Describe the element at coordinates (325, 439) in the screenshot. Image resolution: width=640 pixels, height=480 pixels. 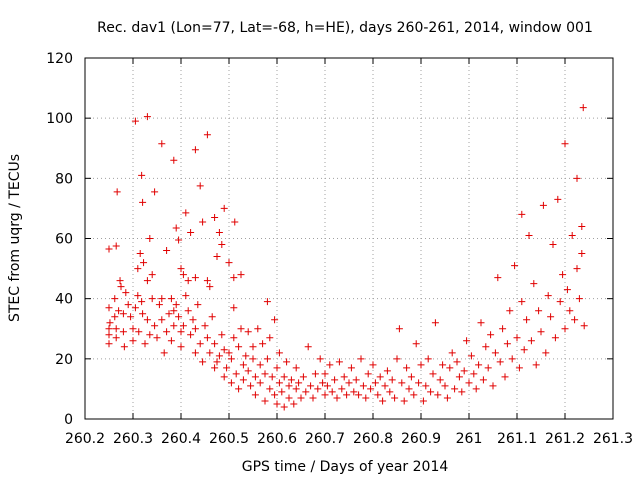
I see `x-tick-label: 260.7` at that location.